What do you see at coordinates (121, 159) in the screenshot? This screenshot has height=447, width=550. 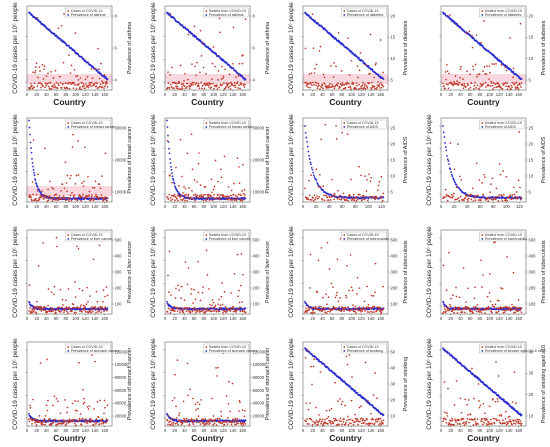 I see `y2-tick-label: 20000` at bounding box center [121, 159].